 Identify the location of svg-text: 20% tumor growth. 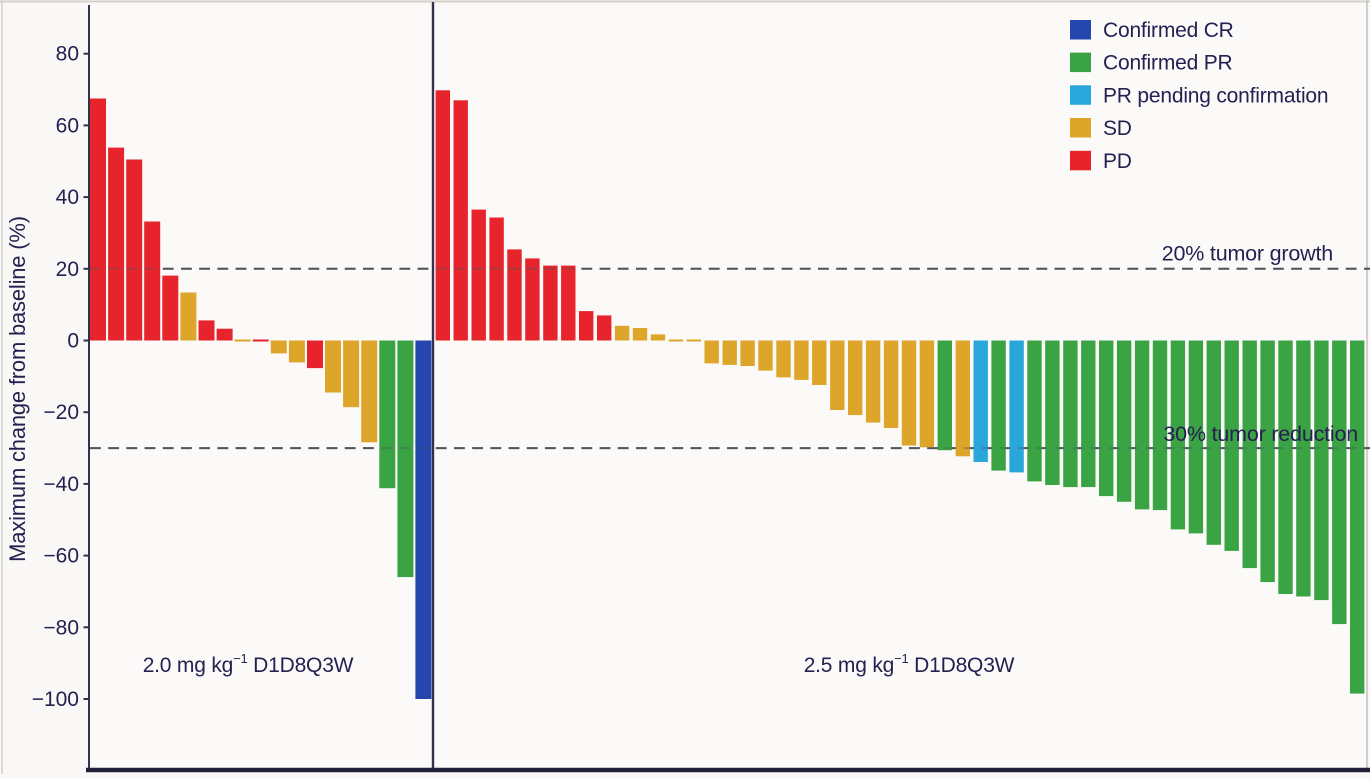
(1247, 254).